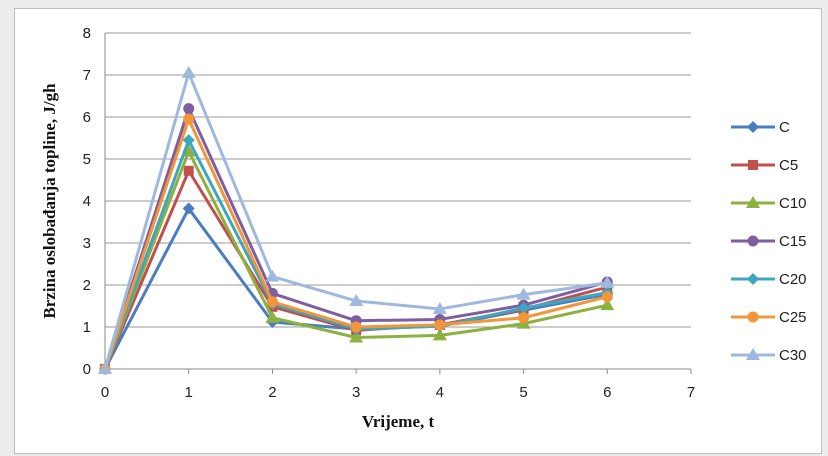  I want to click on legend-item: C10, so click(769, 203).